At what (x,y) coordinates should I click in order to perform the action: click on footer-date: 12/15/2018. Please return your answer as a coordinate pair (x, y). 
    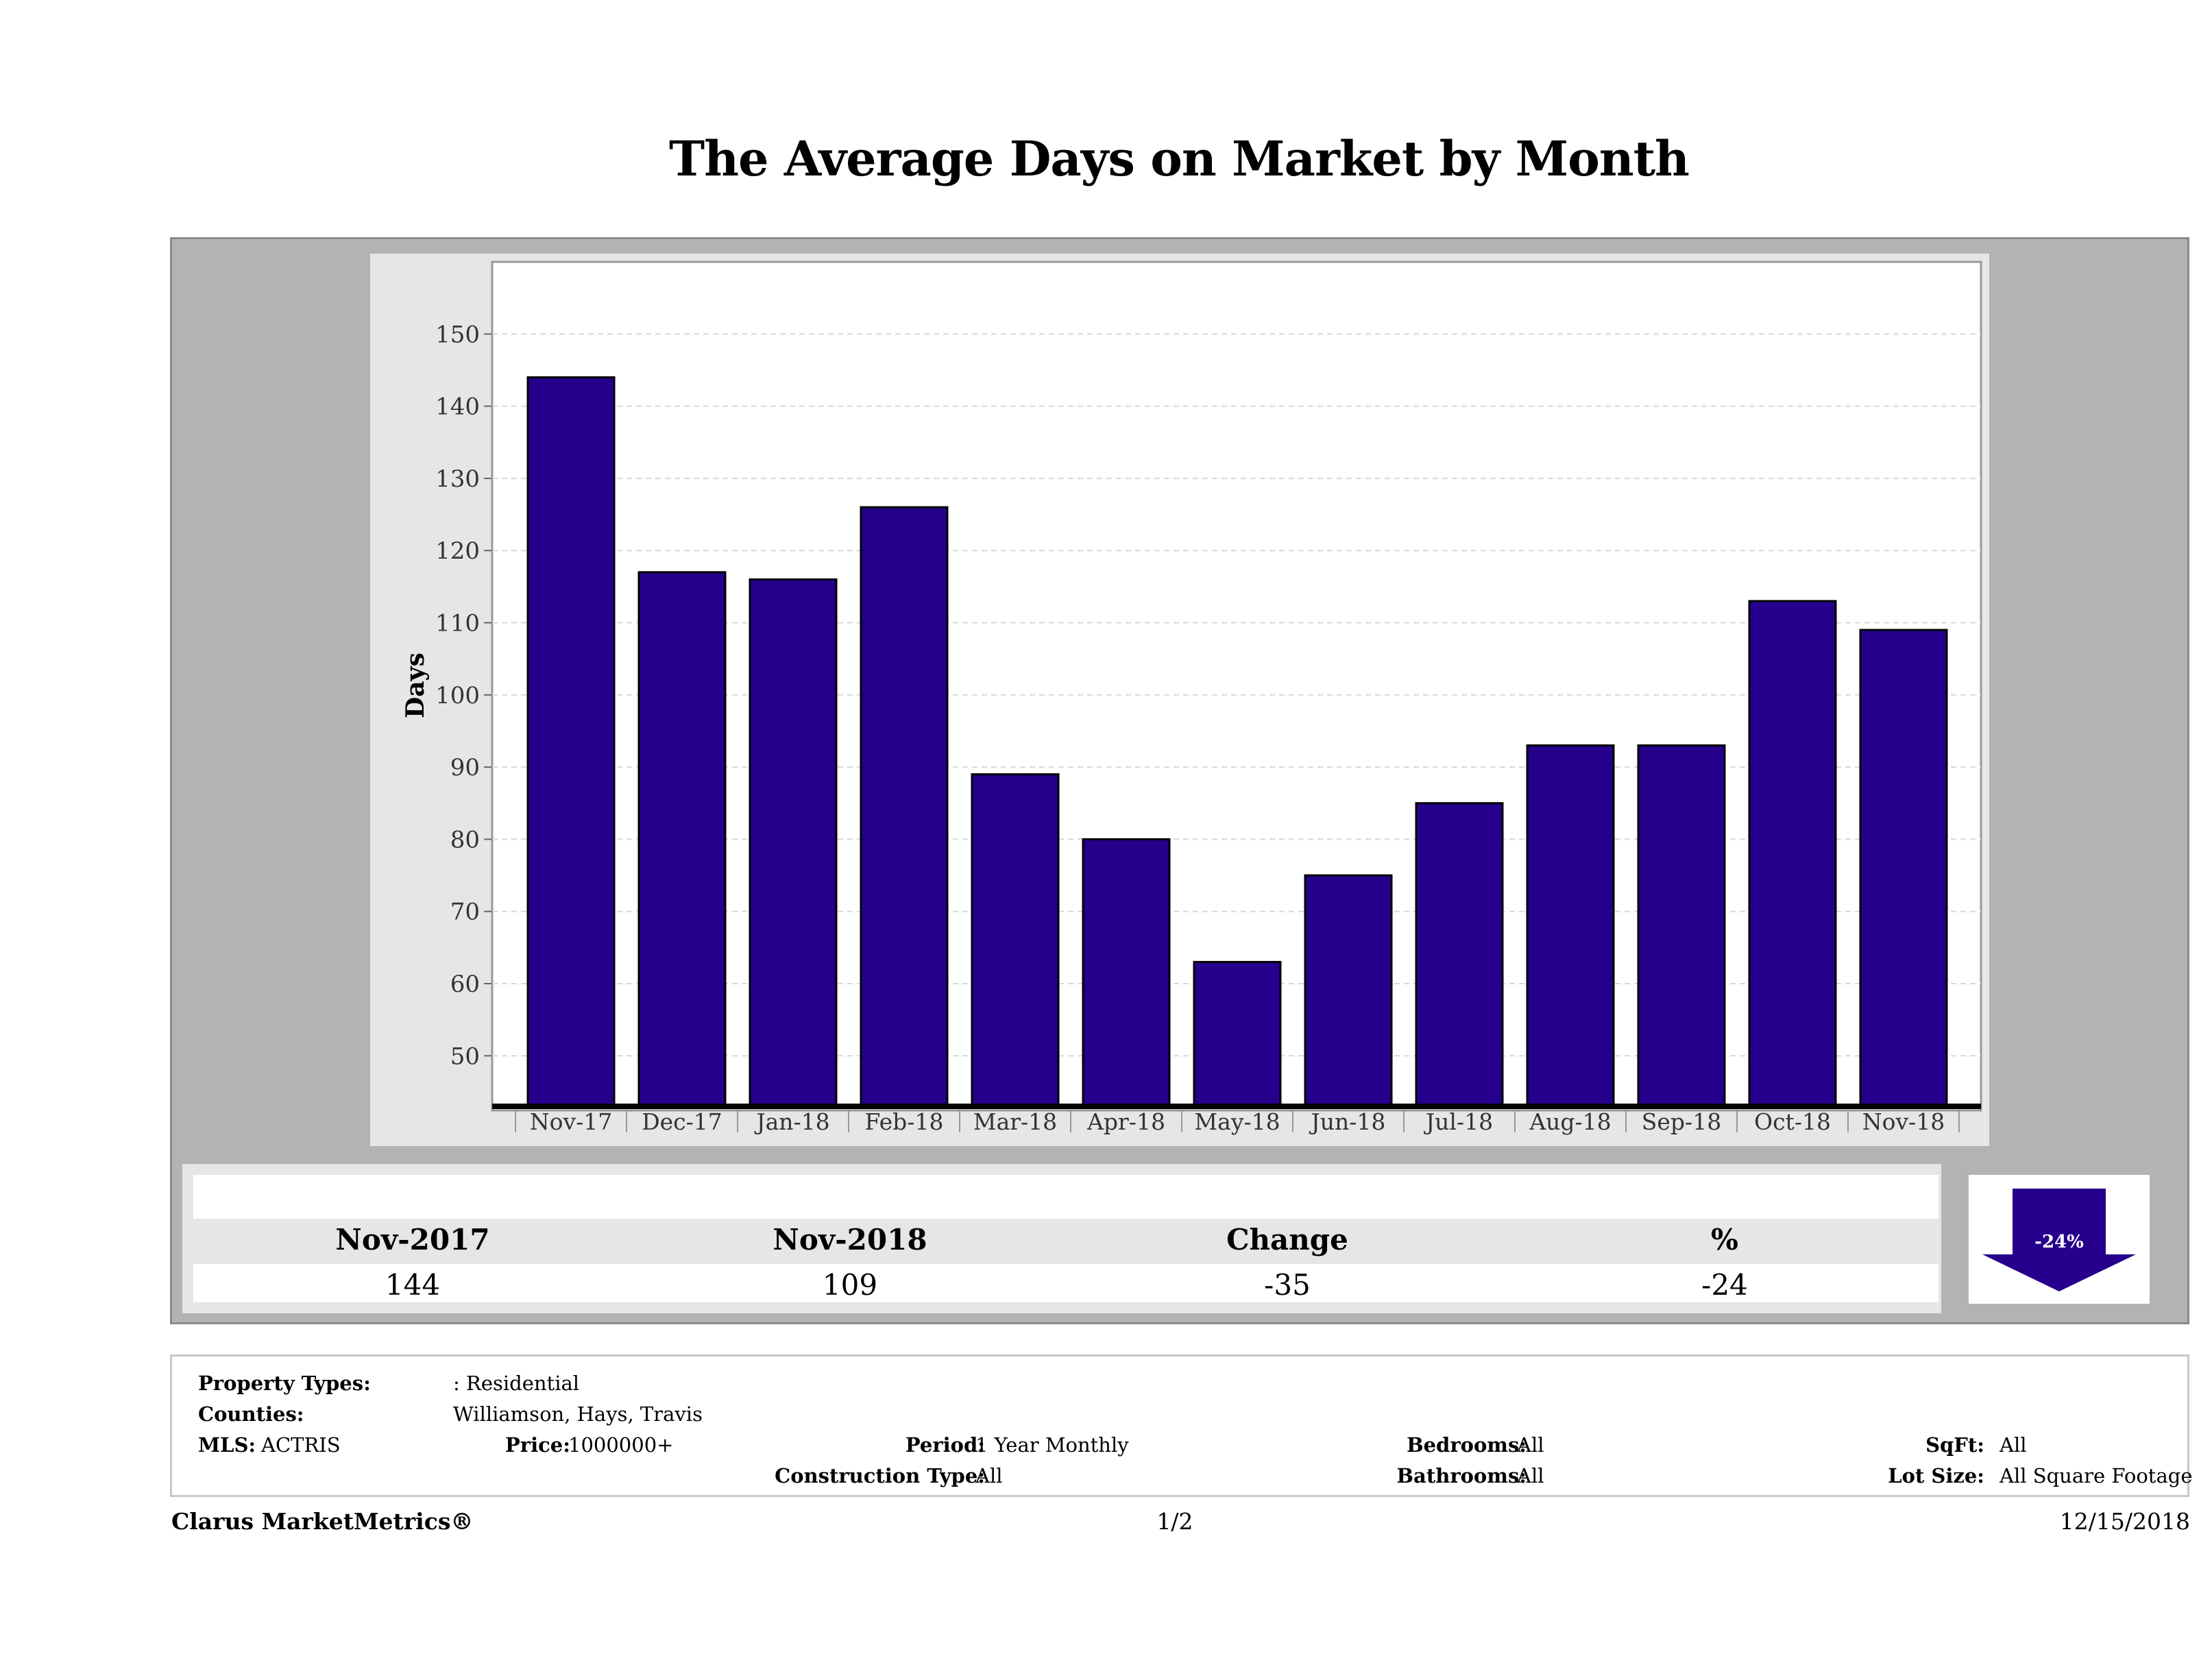
    Looking at the image, I should click on (2124, 1521).